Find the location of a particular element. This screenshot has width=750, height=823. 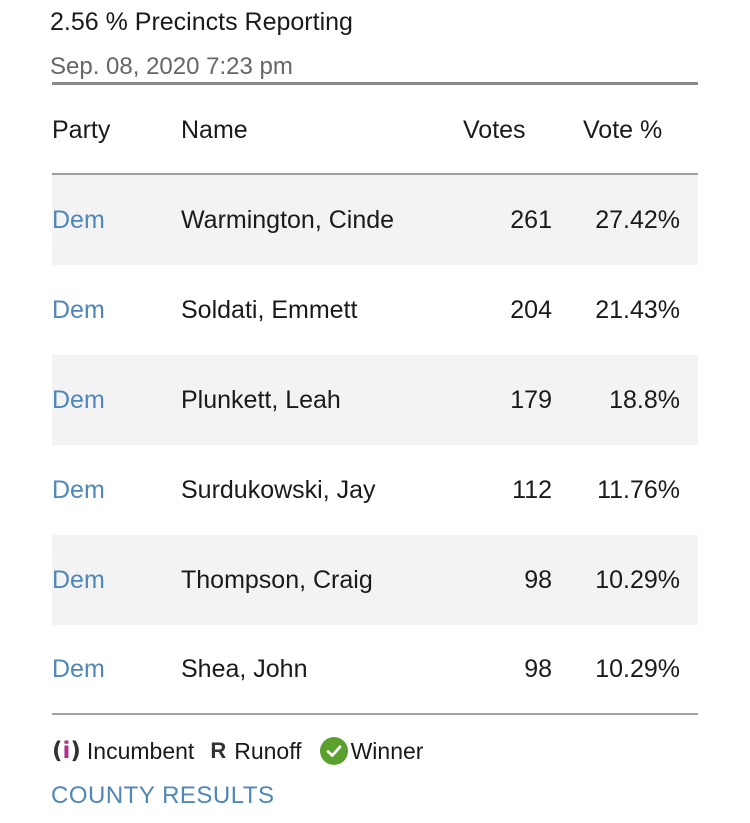

results-table-header: Party Name Votes Vote % is located at coordinates (375, 129).